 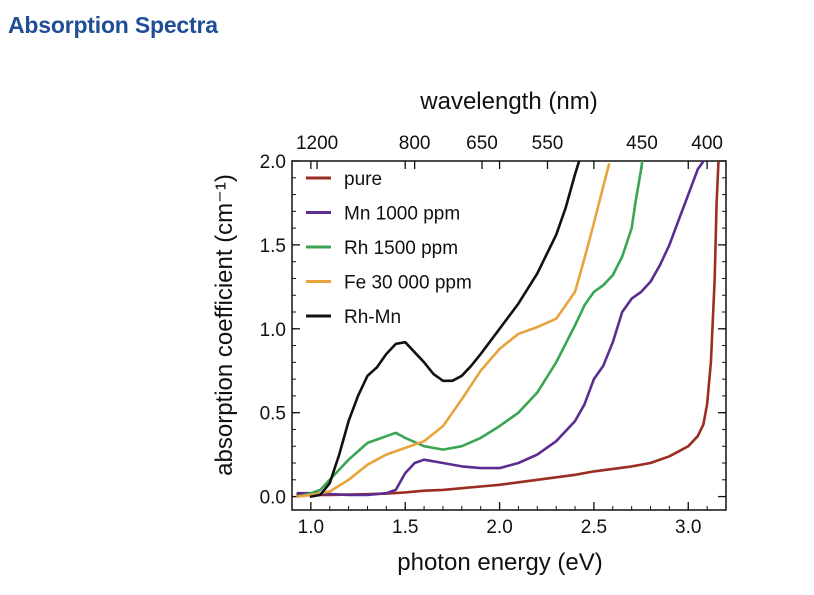 I want to click on x-axis-label: photon energy (eV), so click(x=499, y=562).